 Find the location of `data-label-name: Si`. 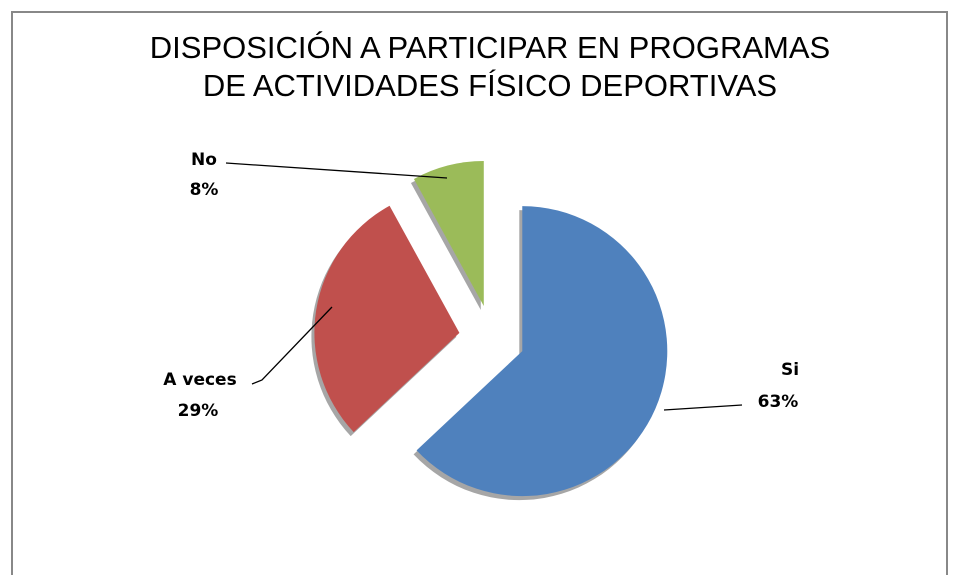

data-label-name: Si is located at coordinates (790, 370).